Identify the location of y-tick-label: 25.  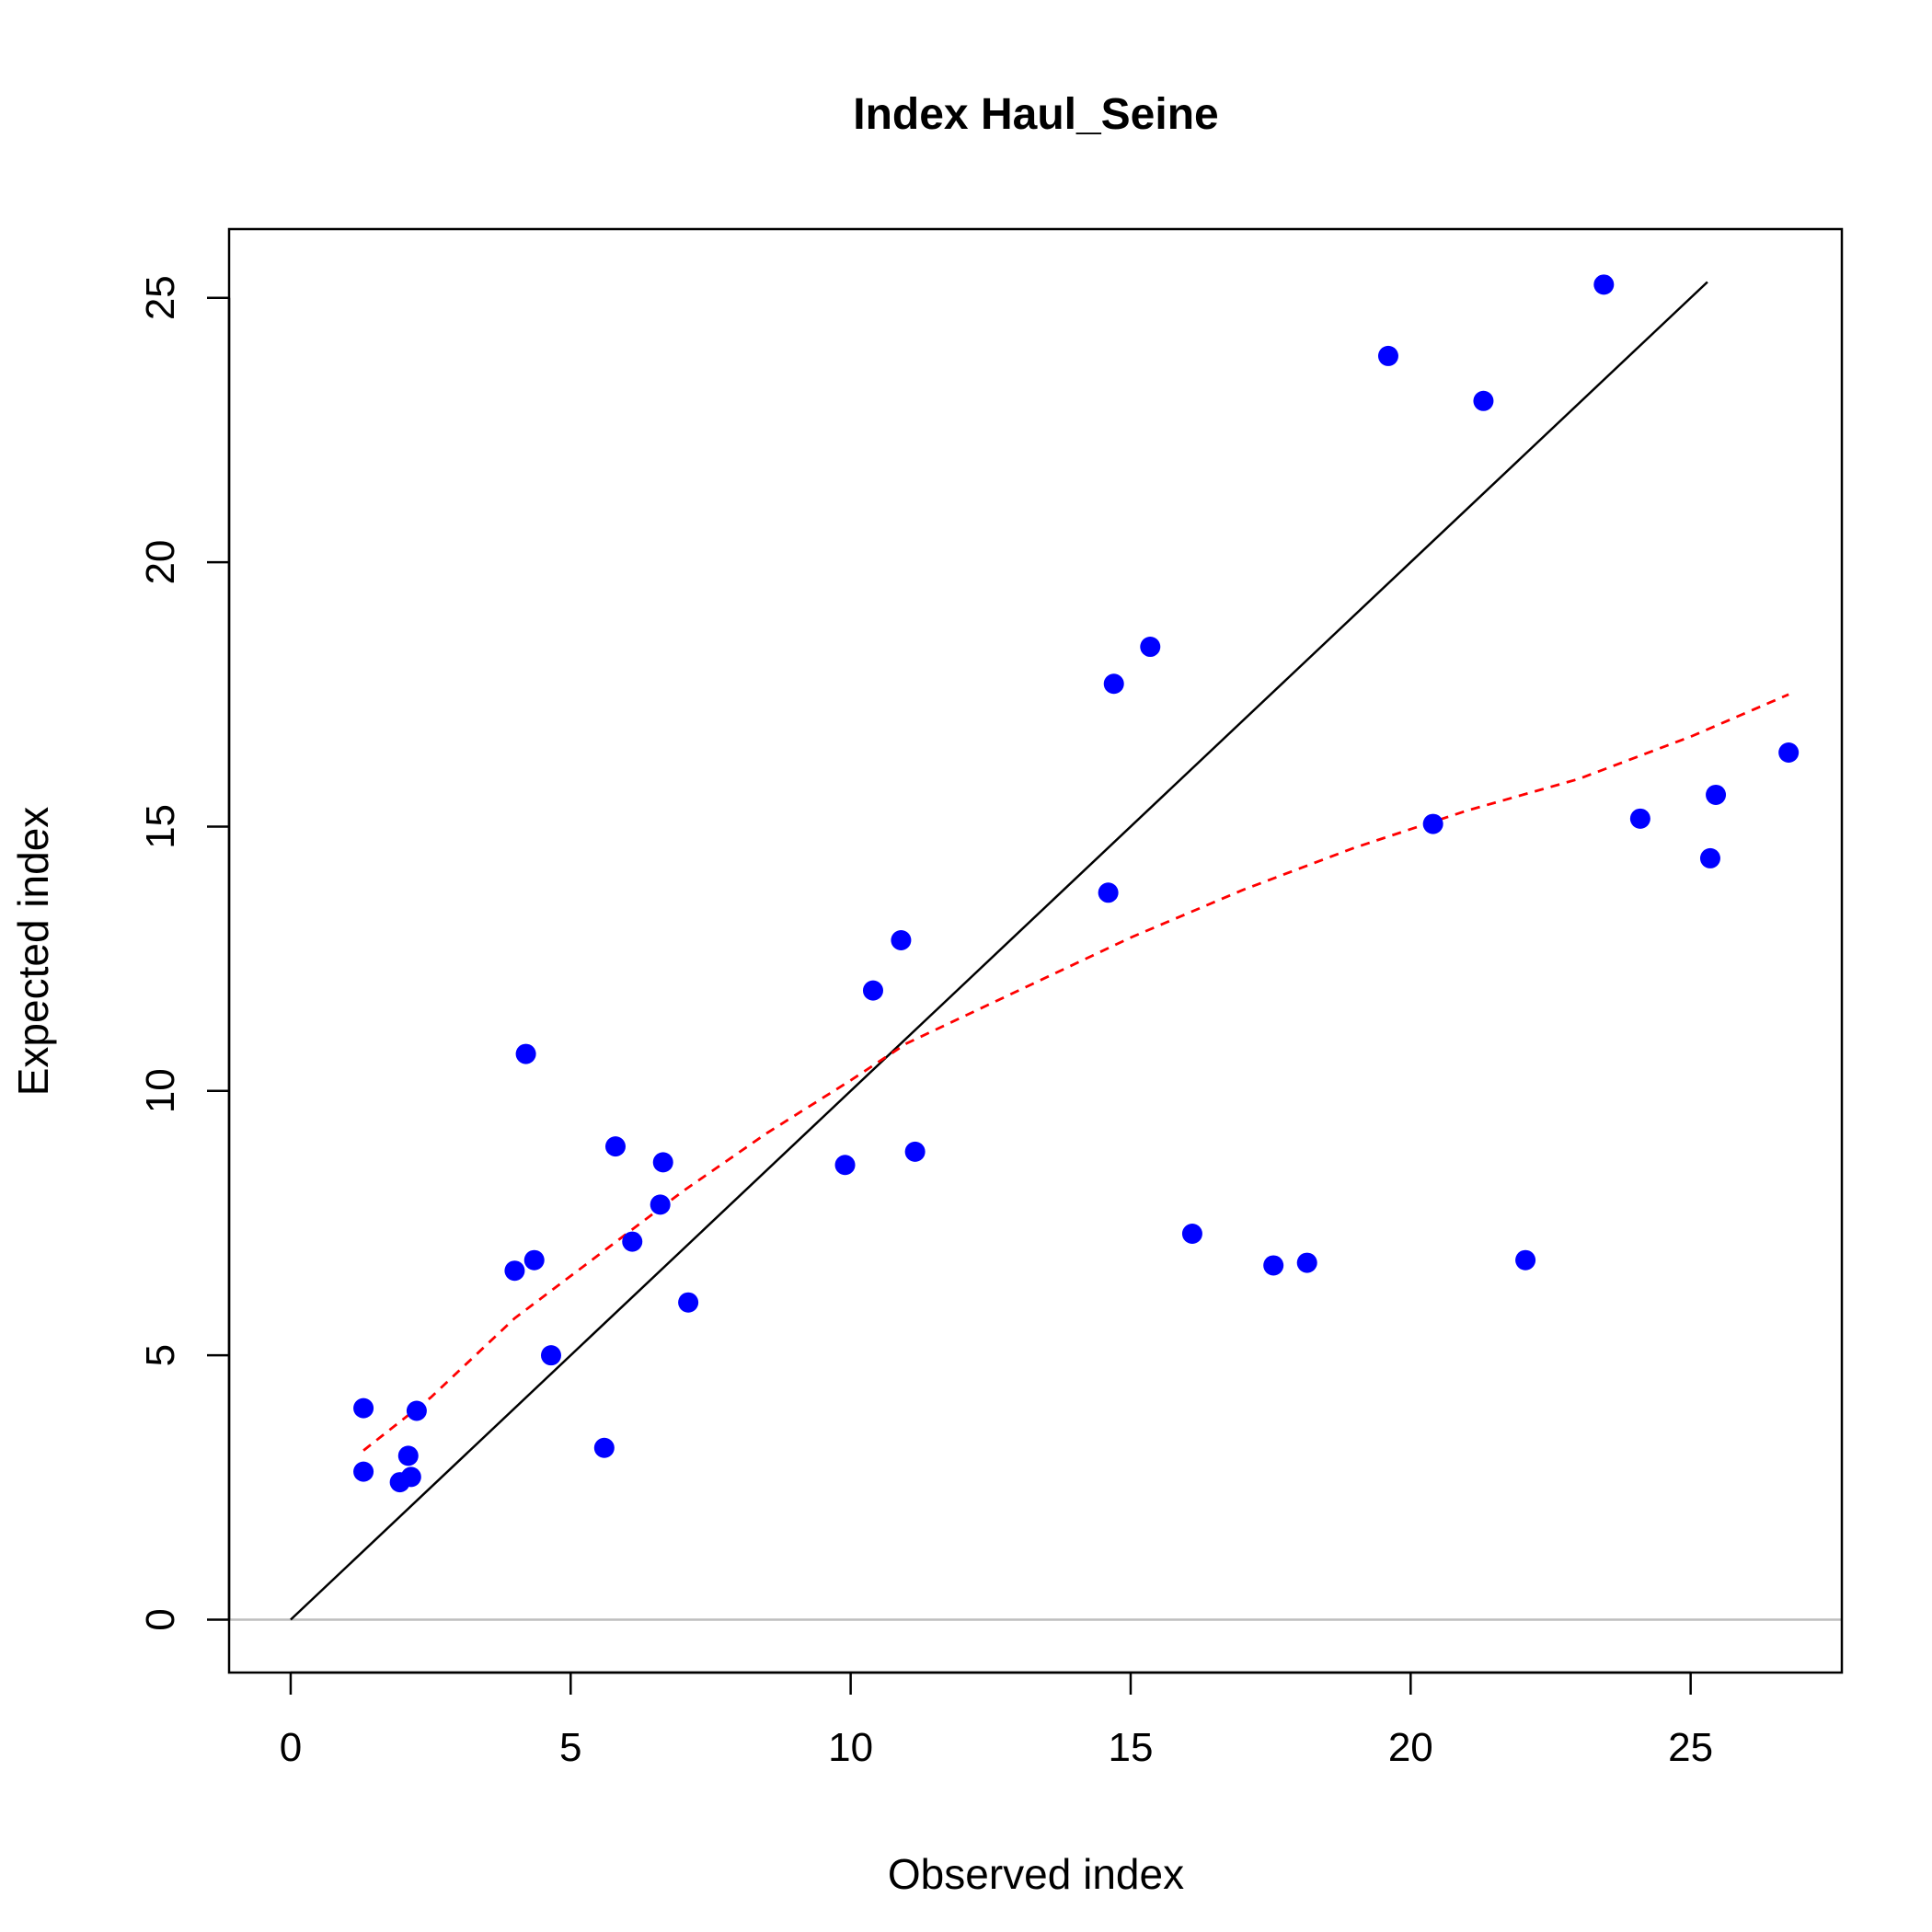
(160, 297).